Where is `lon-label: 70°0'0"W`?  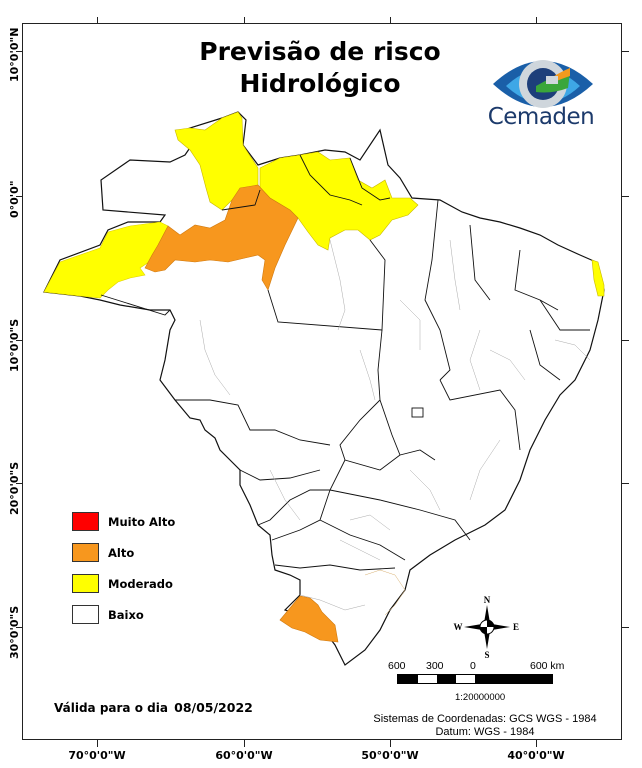 lon-label: 70°0'0"W is located at coordinates (97, 755).